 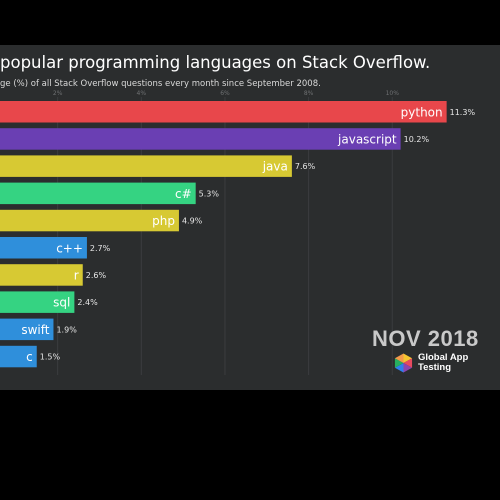 What do you see at coordinates (66, 329) in the screenshot?
I see `bar-value-label: 1.9%` at bounding box center [66, 329].